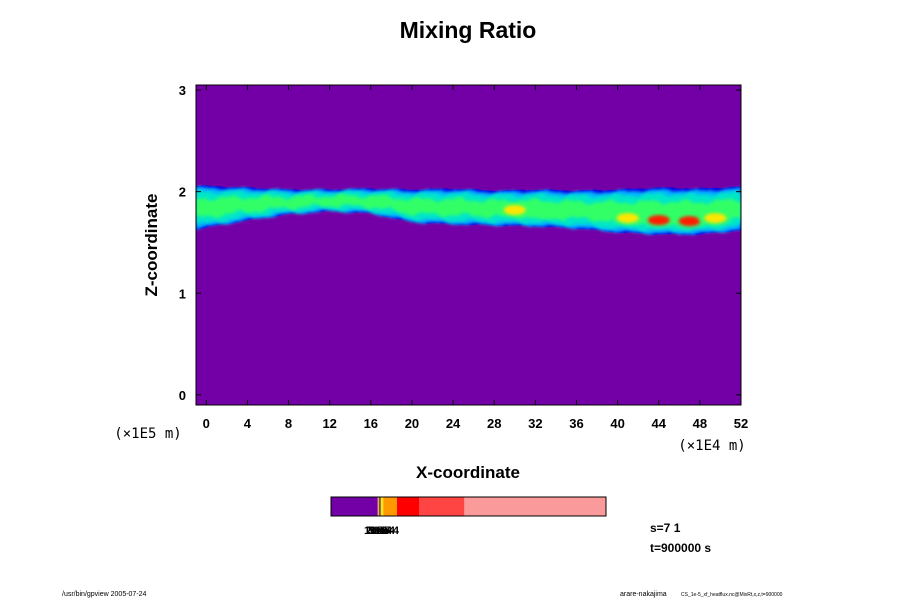 This screenshot has width=900, height=600. I want to click on colorbar-labels: 1e-52e-55e-51e-42e-45e-4, so click(382, 531).